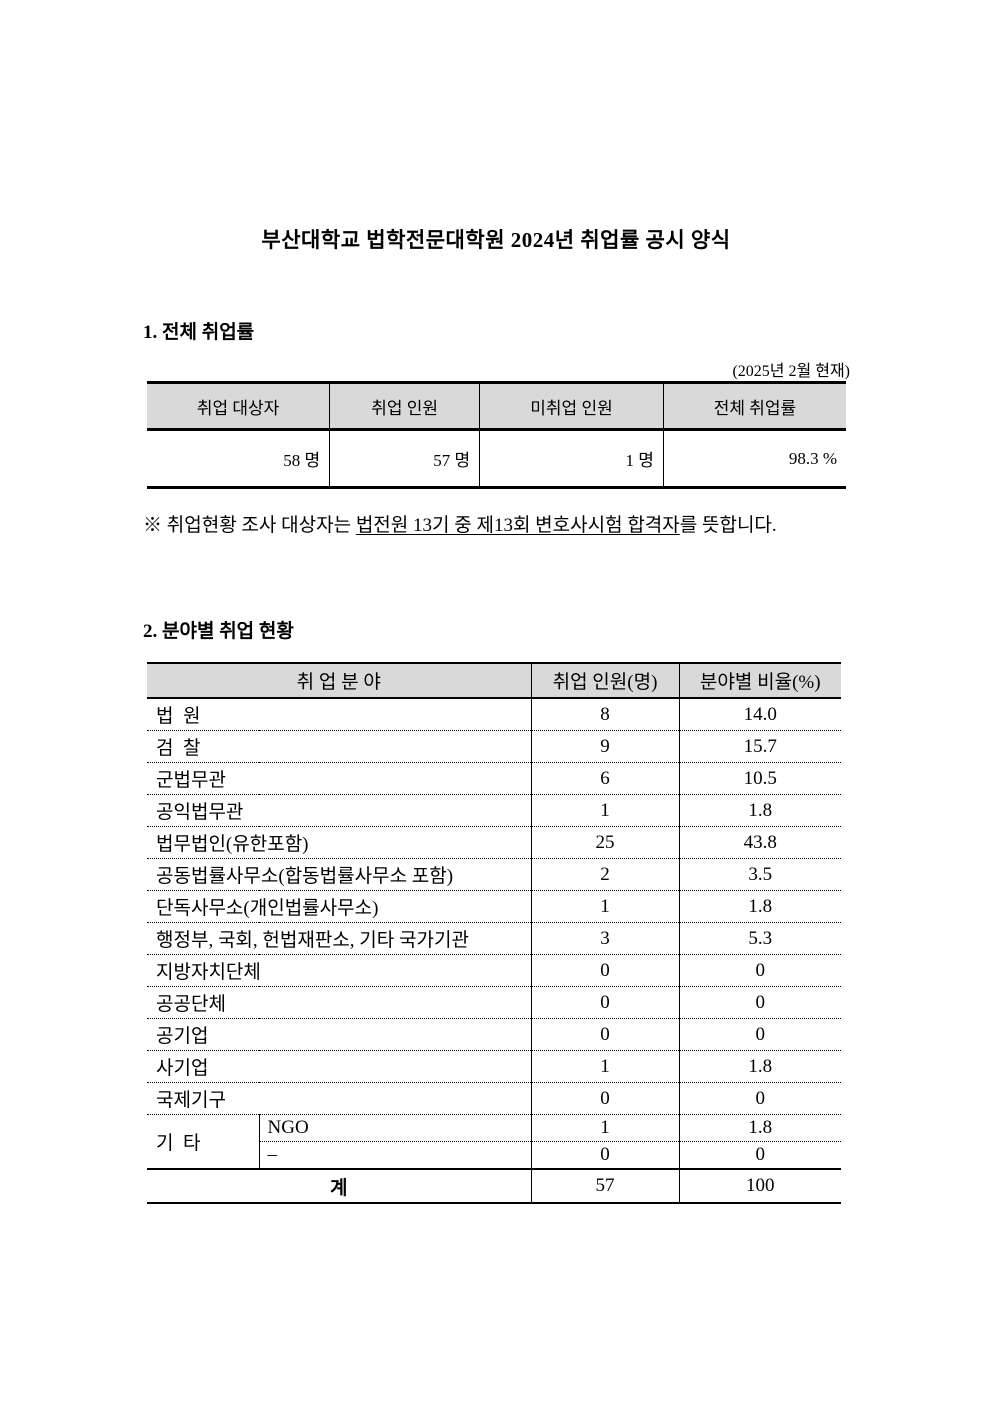  What do you see at coordinates (199, 332) in the screenshot?
I see `section-1-heading: 1. 전체 취업률` at bounding box center [199, 332].